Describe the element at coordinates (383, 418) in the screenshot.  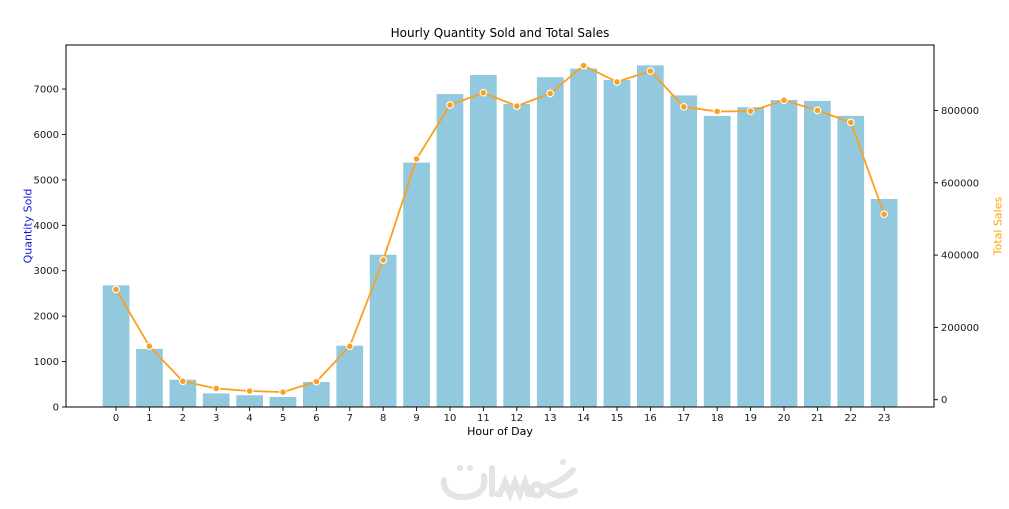
I see `x-tick-label: 8` at that location.